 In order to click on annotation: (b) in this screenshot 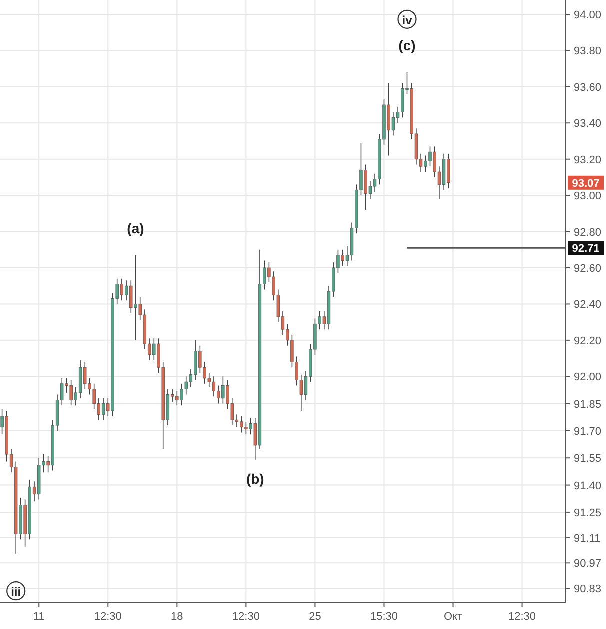, I will do `click(255, 478)`.